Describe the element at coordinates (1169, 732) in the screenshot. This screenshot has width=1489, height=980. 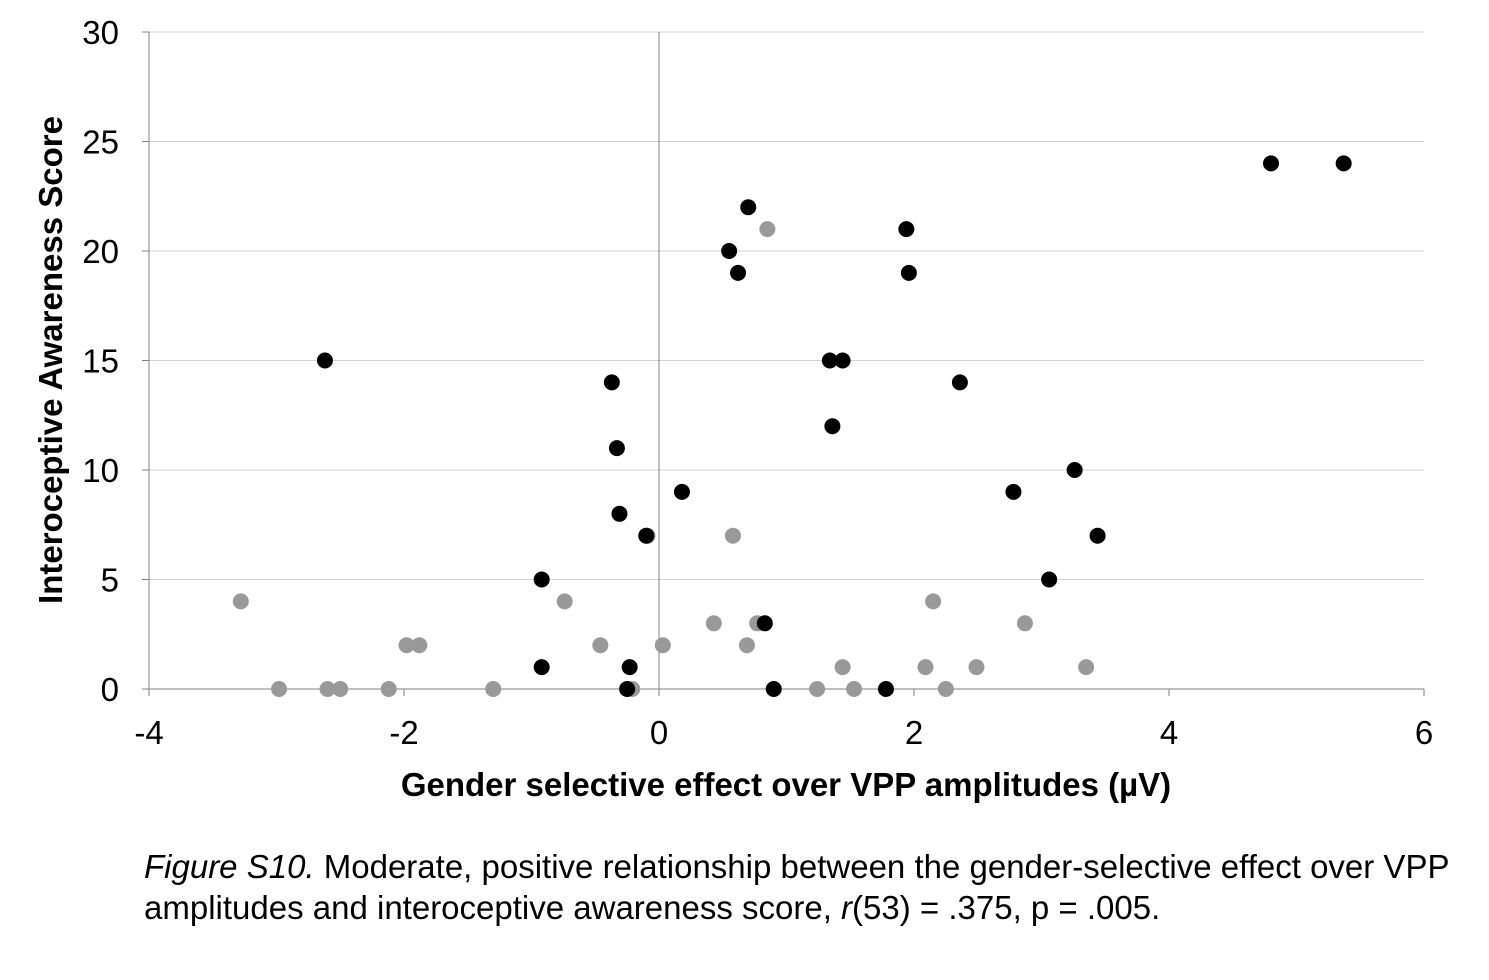
I see `x-tick-label: 4` at that location.